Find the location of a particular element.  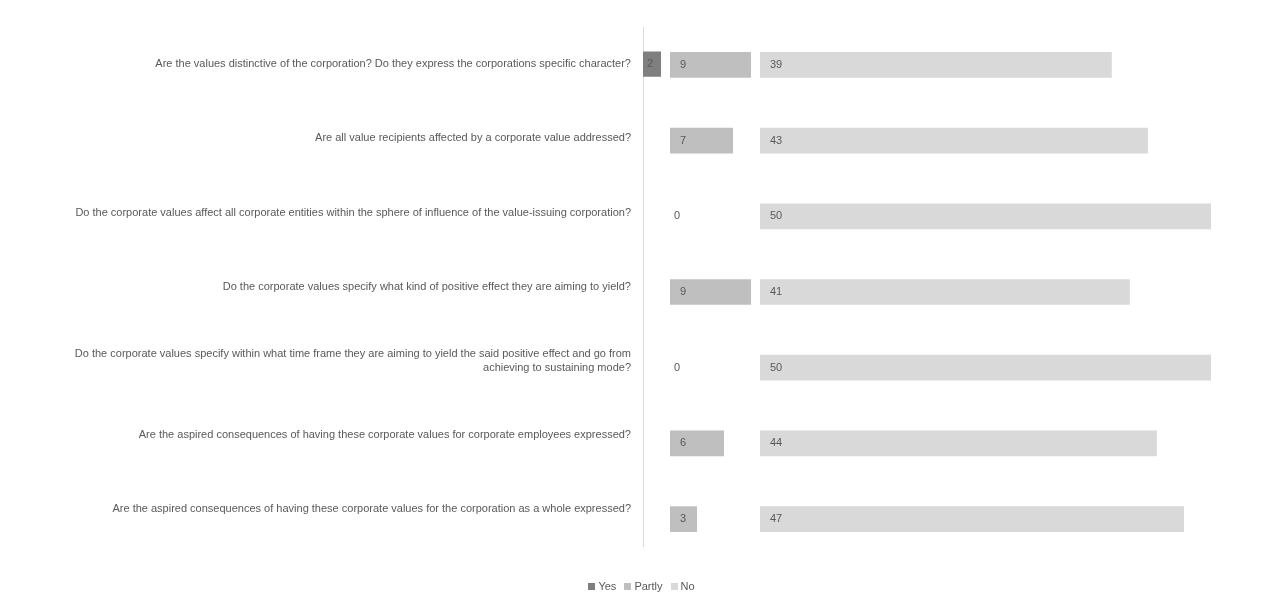

legend-label: No is located at coordinates (687, 586).